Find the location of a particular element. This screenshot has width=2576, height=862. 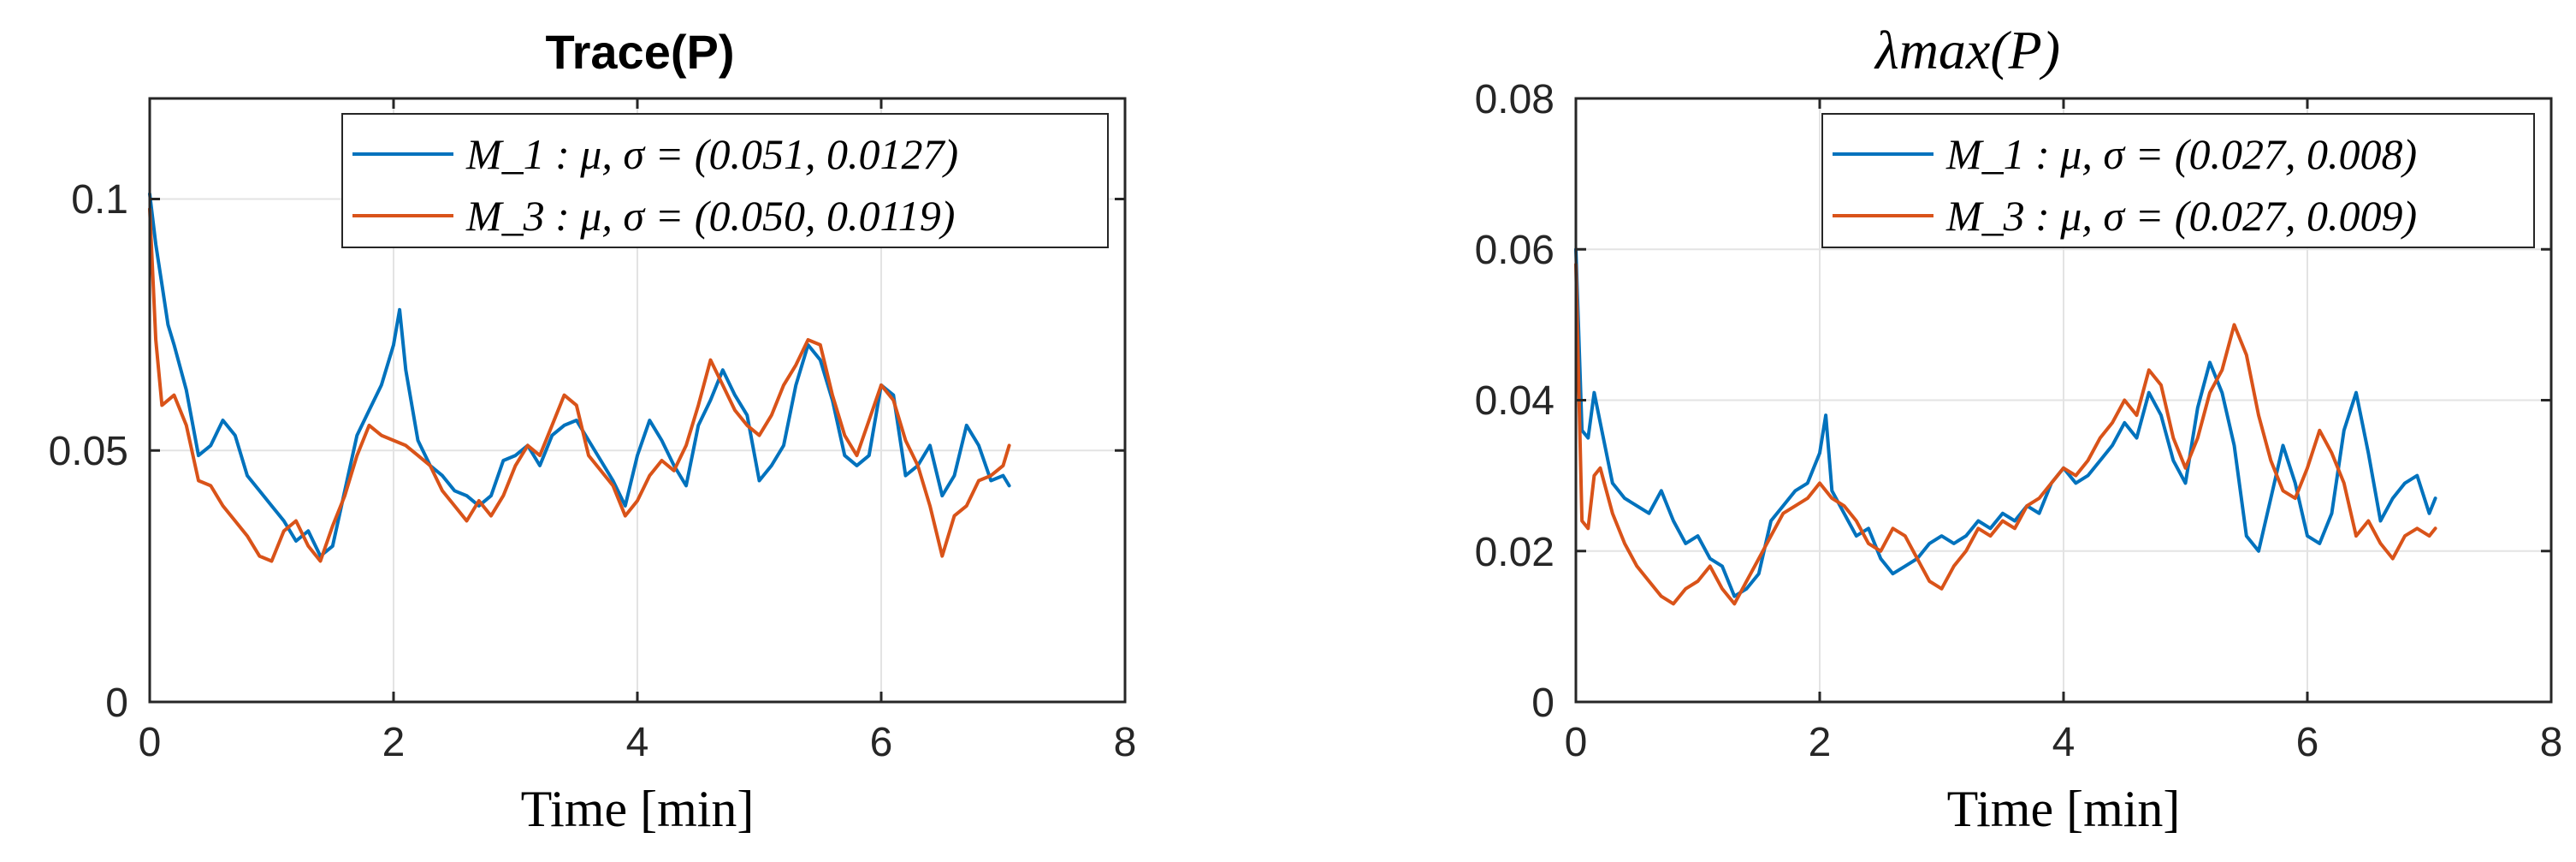

right-x-axis-label: Time [min] is located at coordinates (2064, 809).